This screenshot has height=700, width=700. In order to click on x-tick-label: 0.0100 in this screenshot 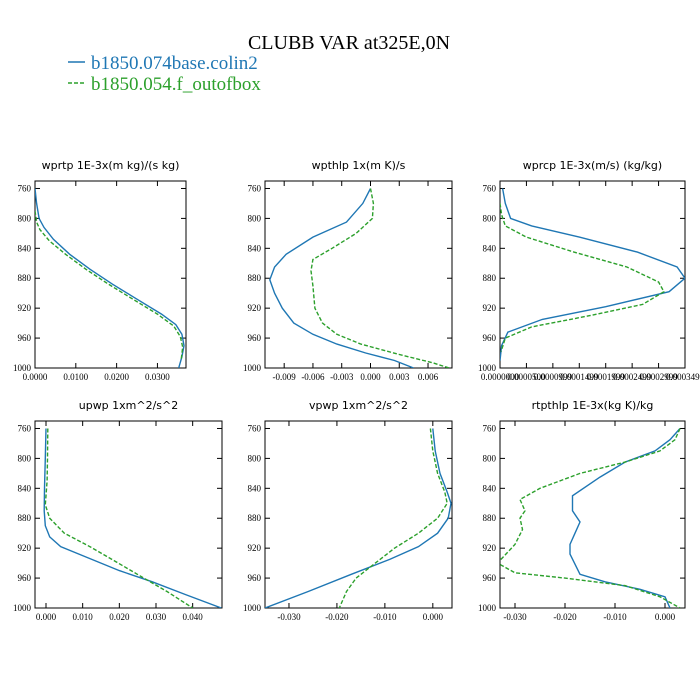, I will do `click(75, 377)`.